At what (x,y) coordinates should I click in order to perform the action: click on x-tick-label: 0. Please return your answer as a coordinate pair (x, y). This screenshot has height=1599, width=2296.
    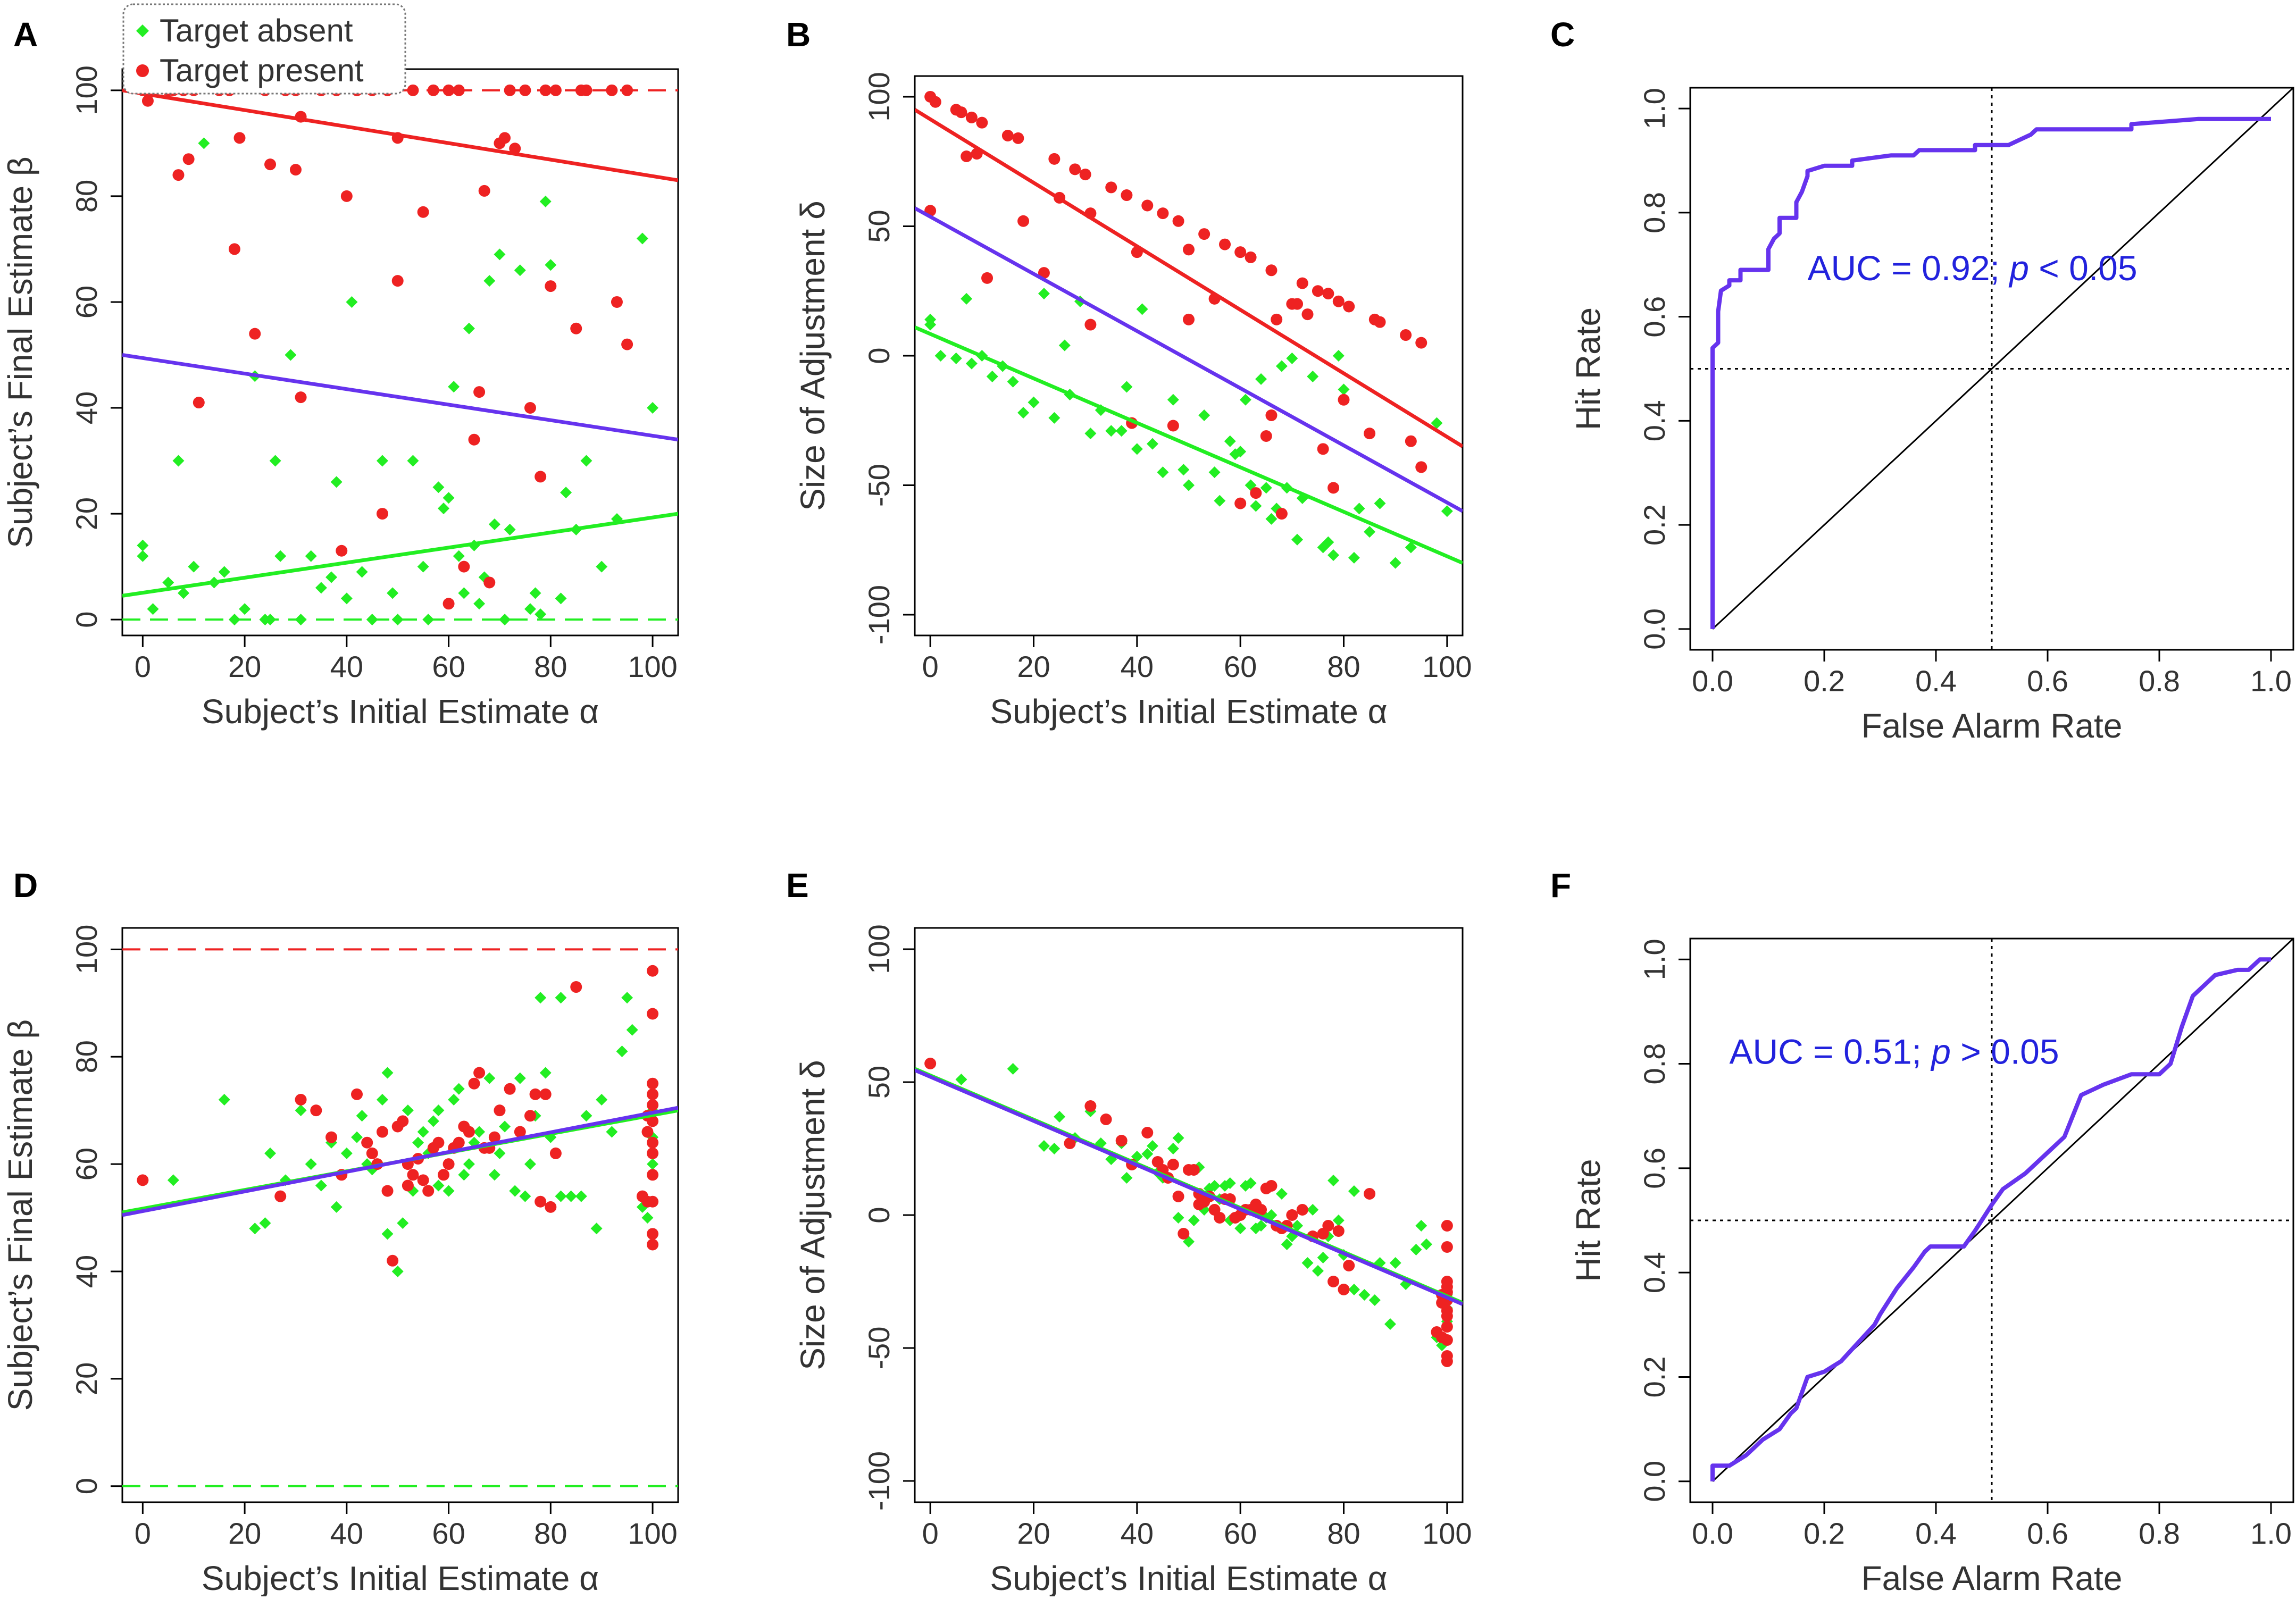
    Looking at the image, I should click on (930, 1534).